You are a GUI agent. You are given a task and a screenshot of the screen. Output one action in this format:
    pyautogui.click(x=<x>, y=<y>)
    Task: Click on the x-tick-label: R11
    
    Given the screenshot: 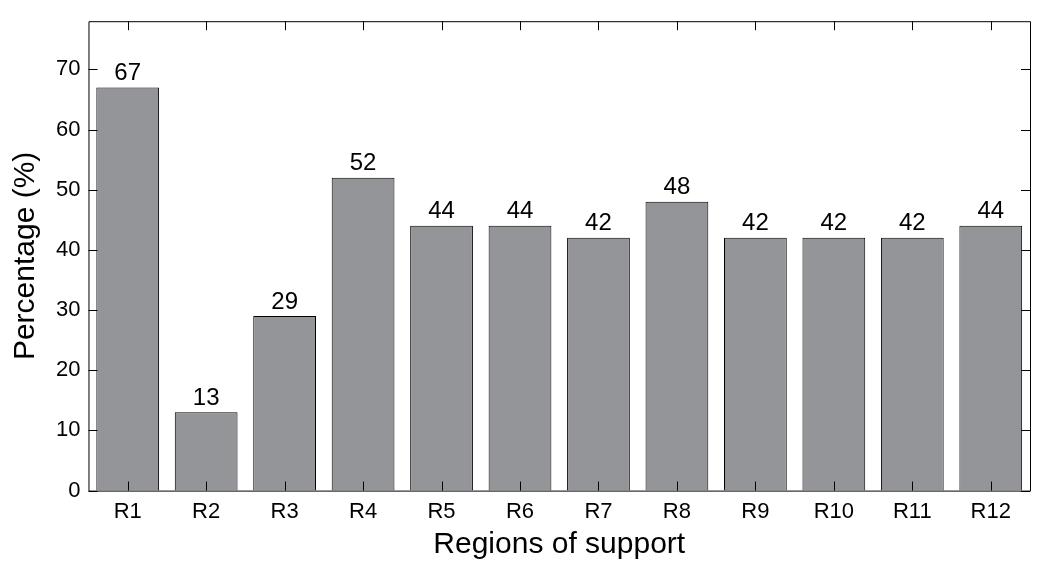 What is the action you would take?
    pyautogui.click(x=912, y=510)
    